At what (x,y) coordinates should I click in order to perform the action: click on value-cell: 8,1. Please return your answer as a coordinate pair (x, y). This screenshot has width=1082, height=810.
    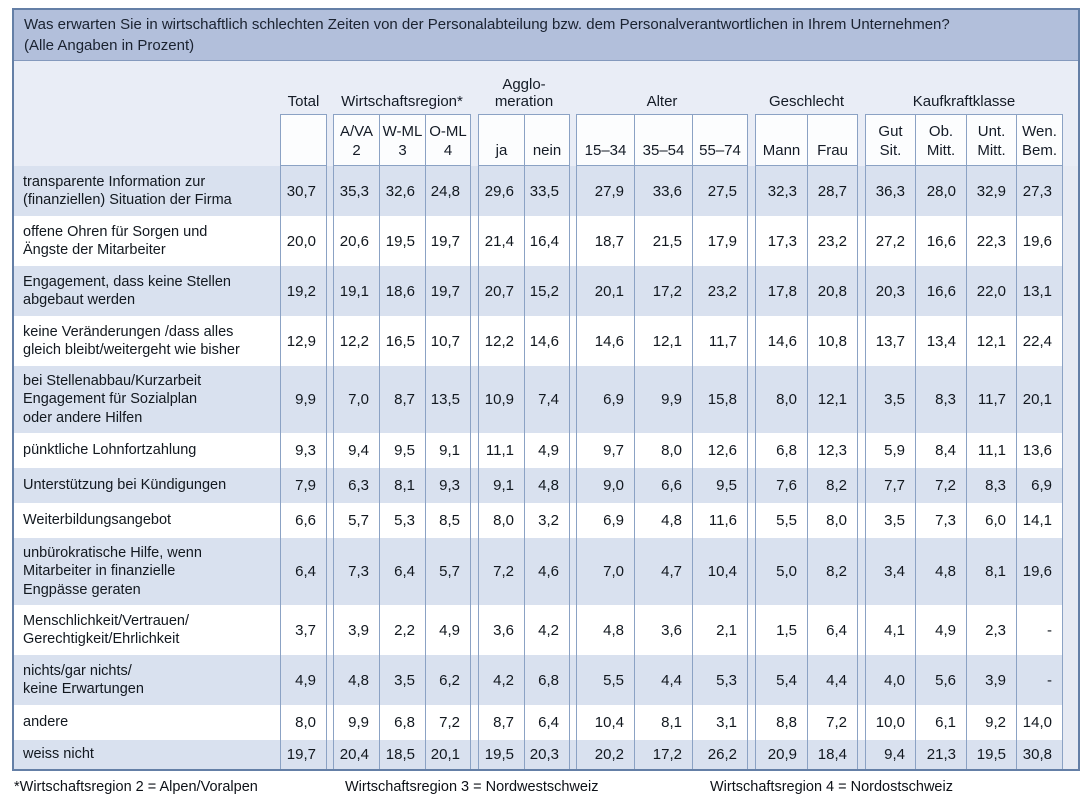
    Looking at the image, I should click on (991, 571).